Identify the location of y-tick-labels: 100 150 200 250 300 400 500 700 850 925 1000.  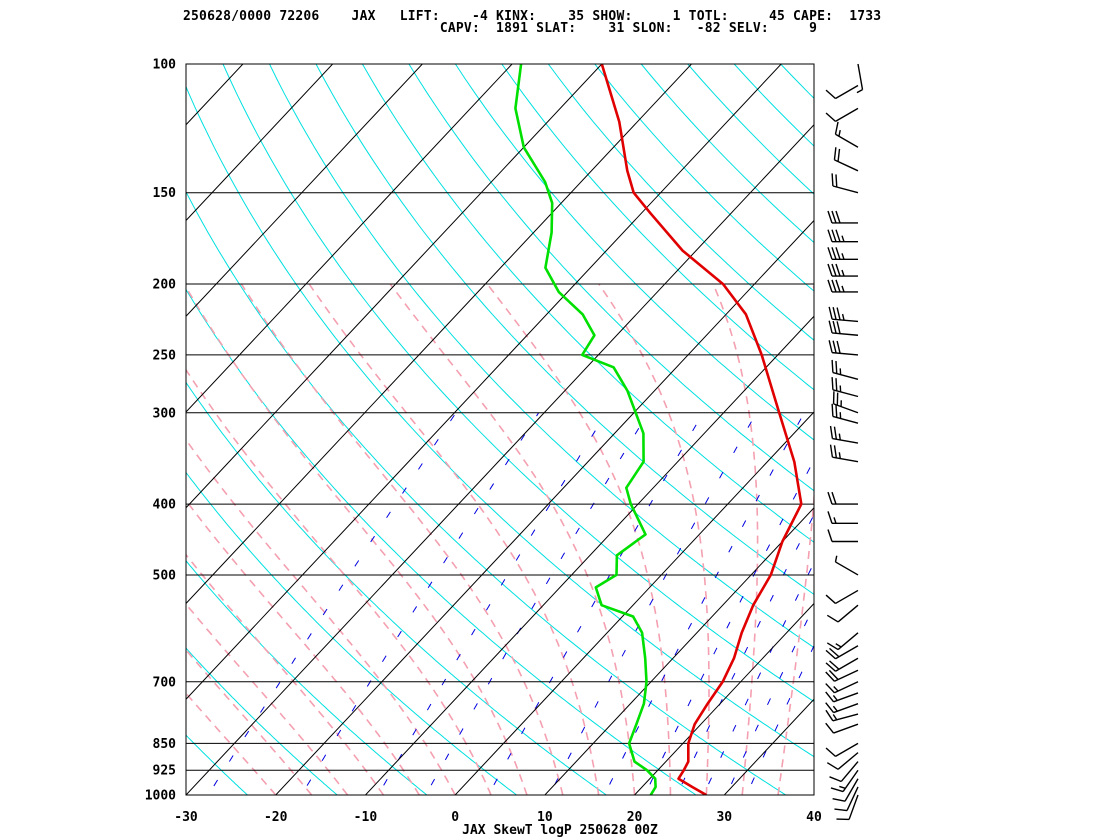
(160, 431).